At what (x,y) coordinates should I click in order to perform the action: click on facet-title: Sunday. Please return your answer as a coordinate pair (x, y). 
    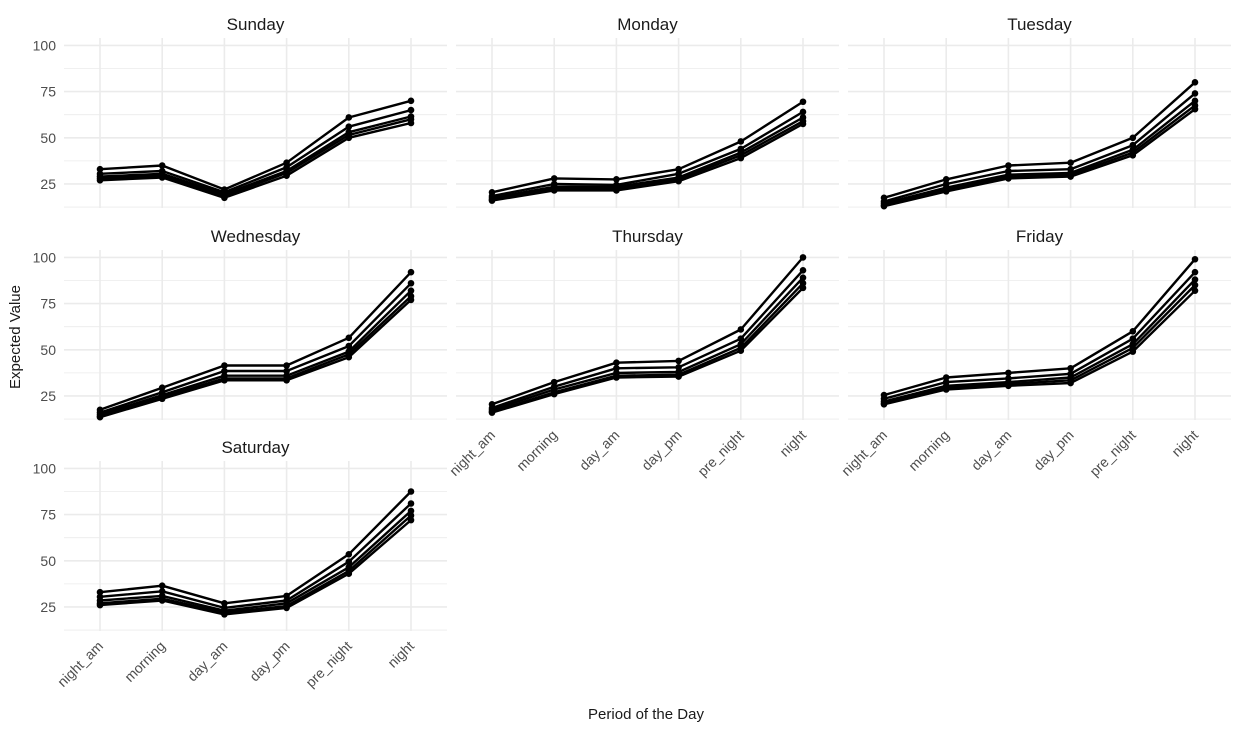
    Looking at the image, I should click on (256, 24).